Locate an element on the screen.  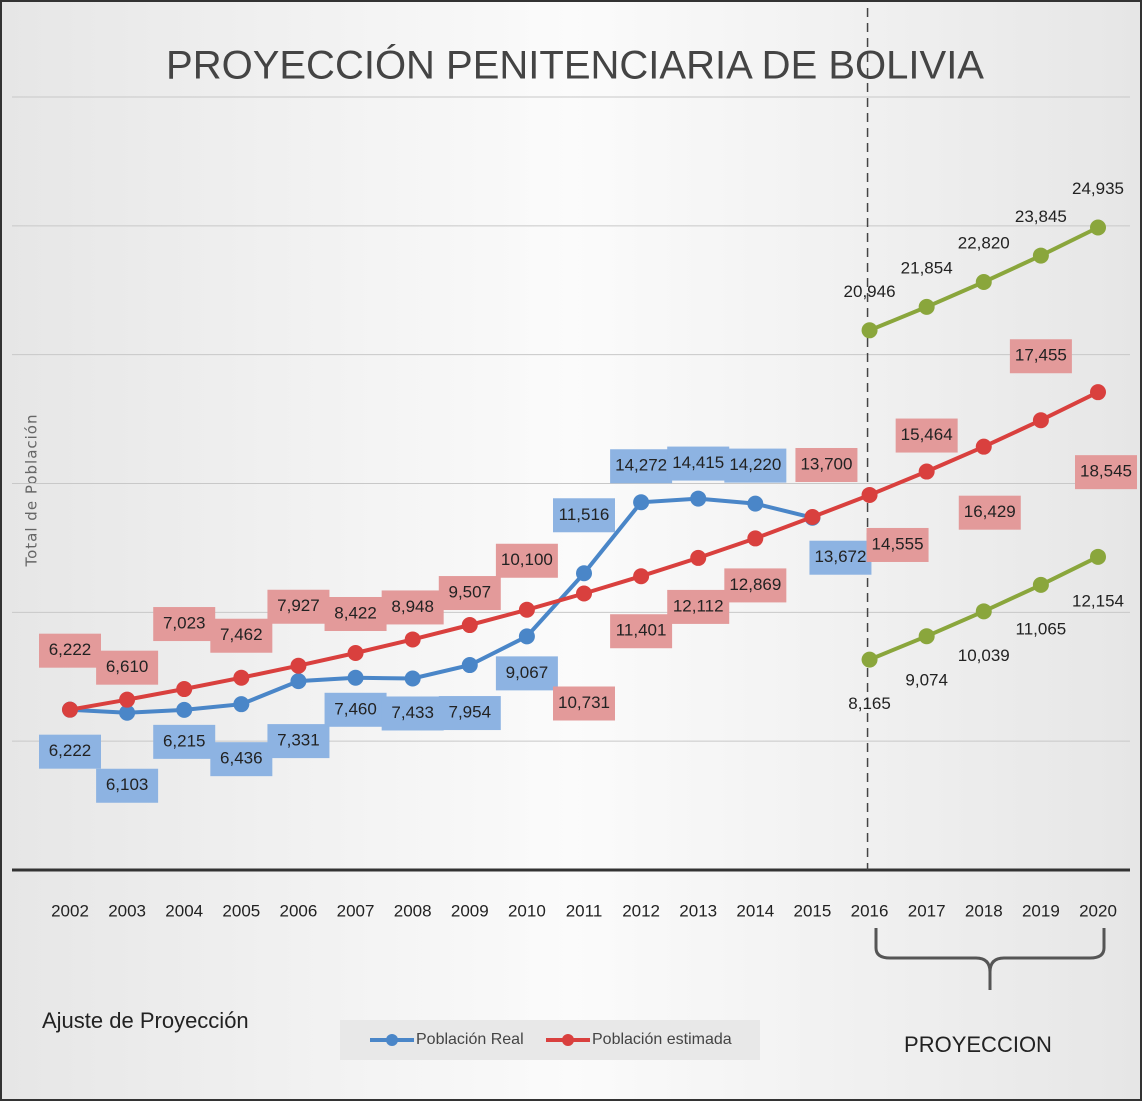
data-label: 9,067 is located at coordinates (527, 672).